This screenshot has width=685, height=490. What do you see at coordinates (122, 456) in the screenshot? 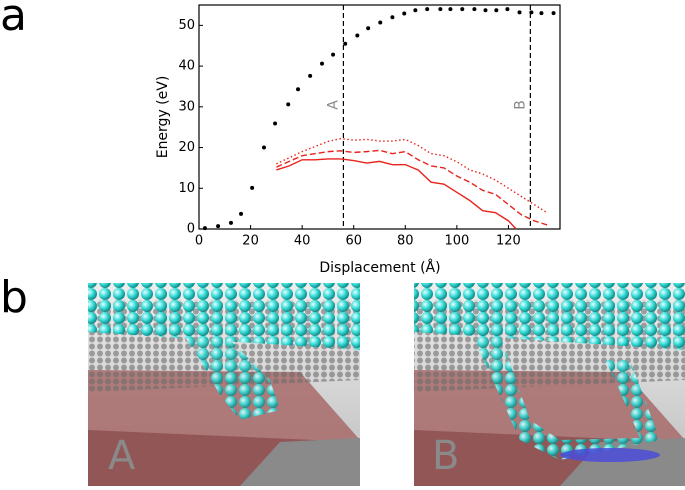
I see `rendering-label: A` at bounding box center [122, 456].